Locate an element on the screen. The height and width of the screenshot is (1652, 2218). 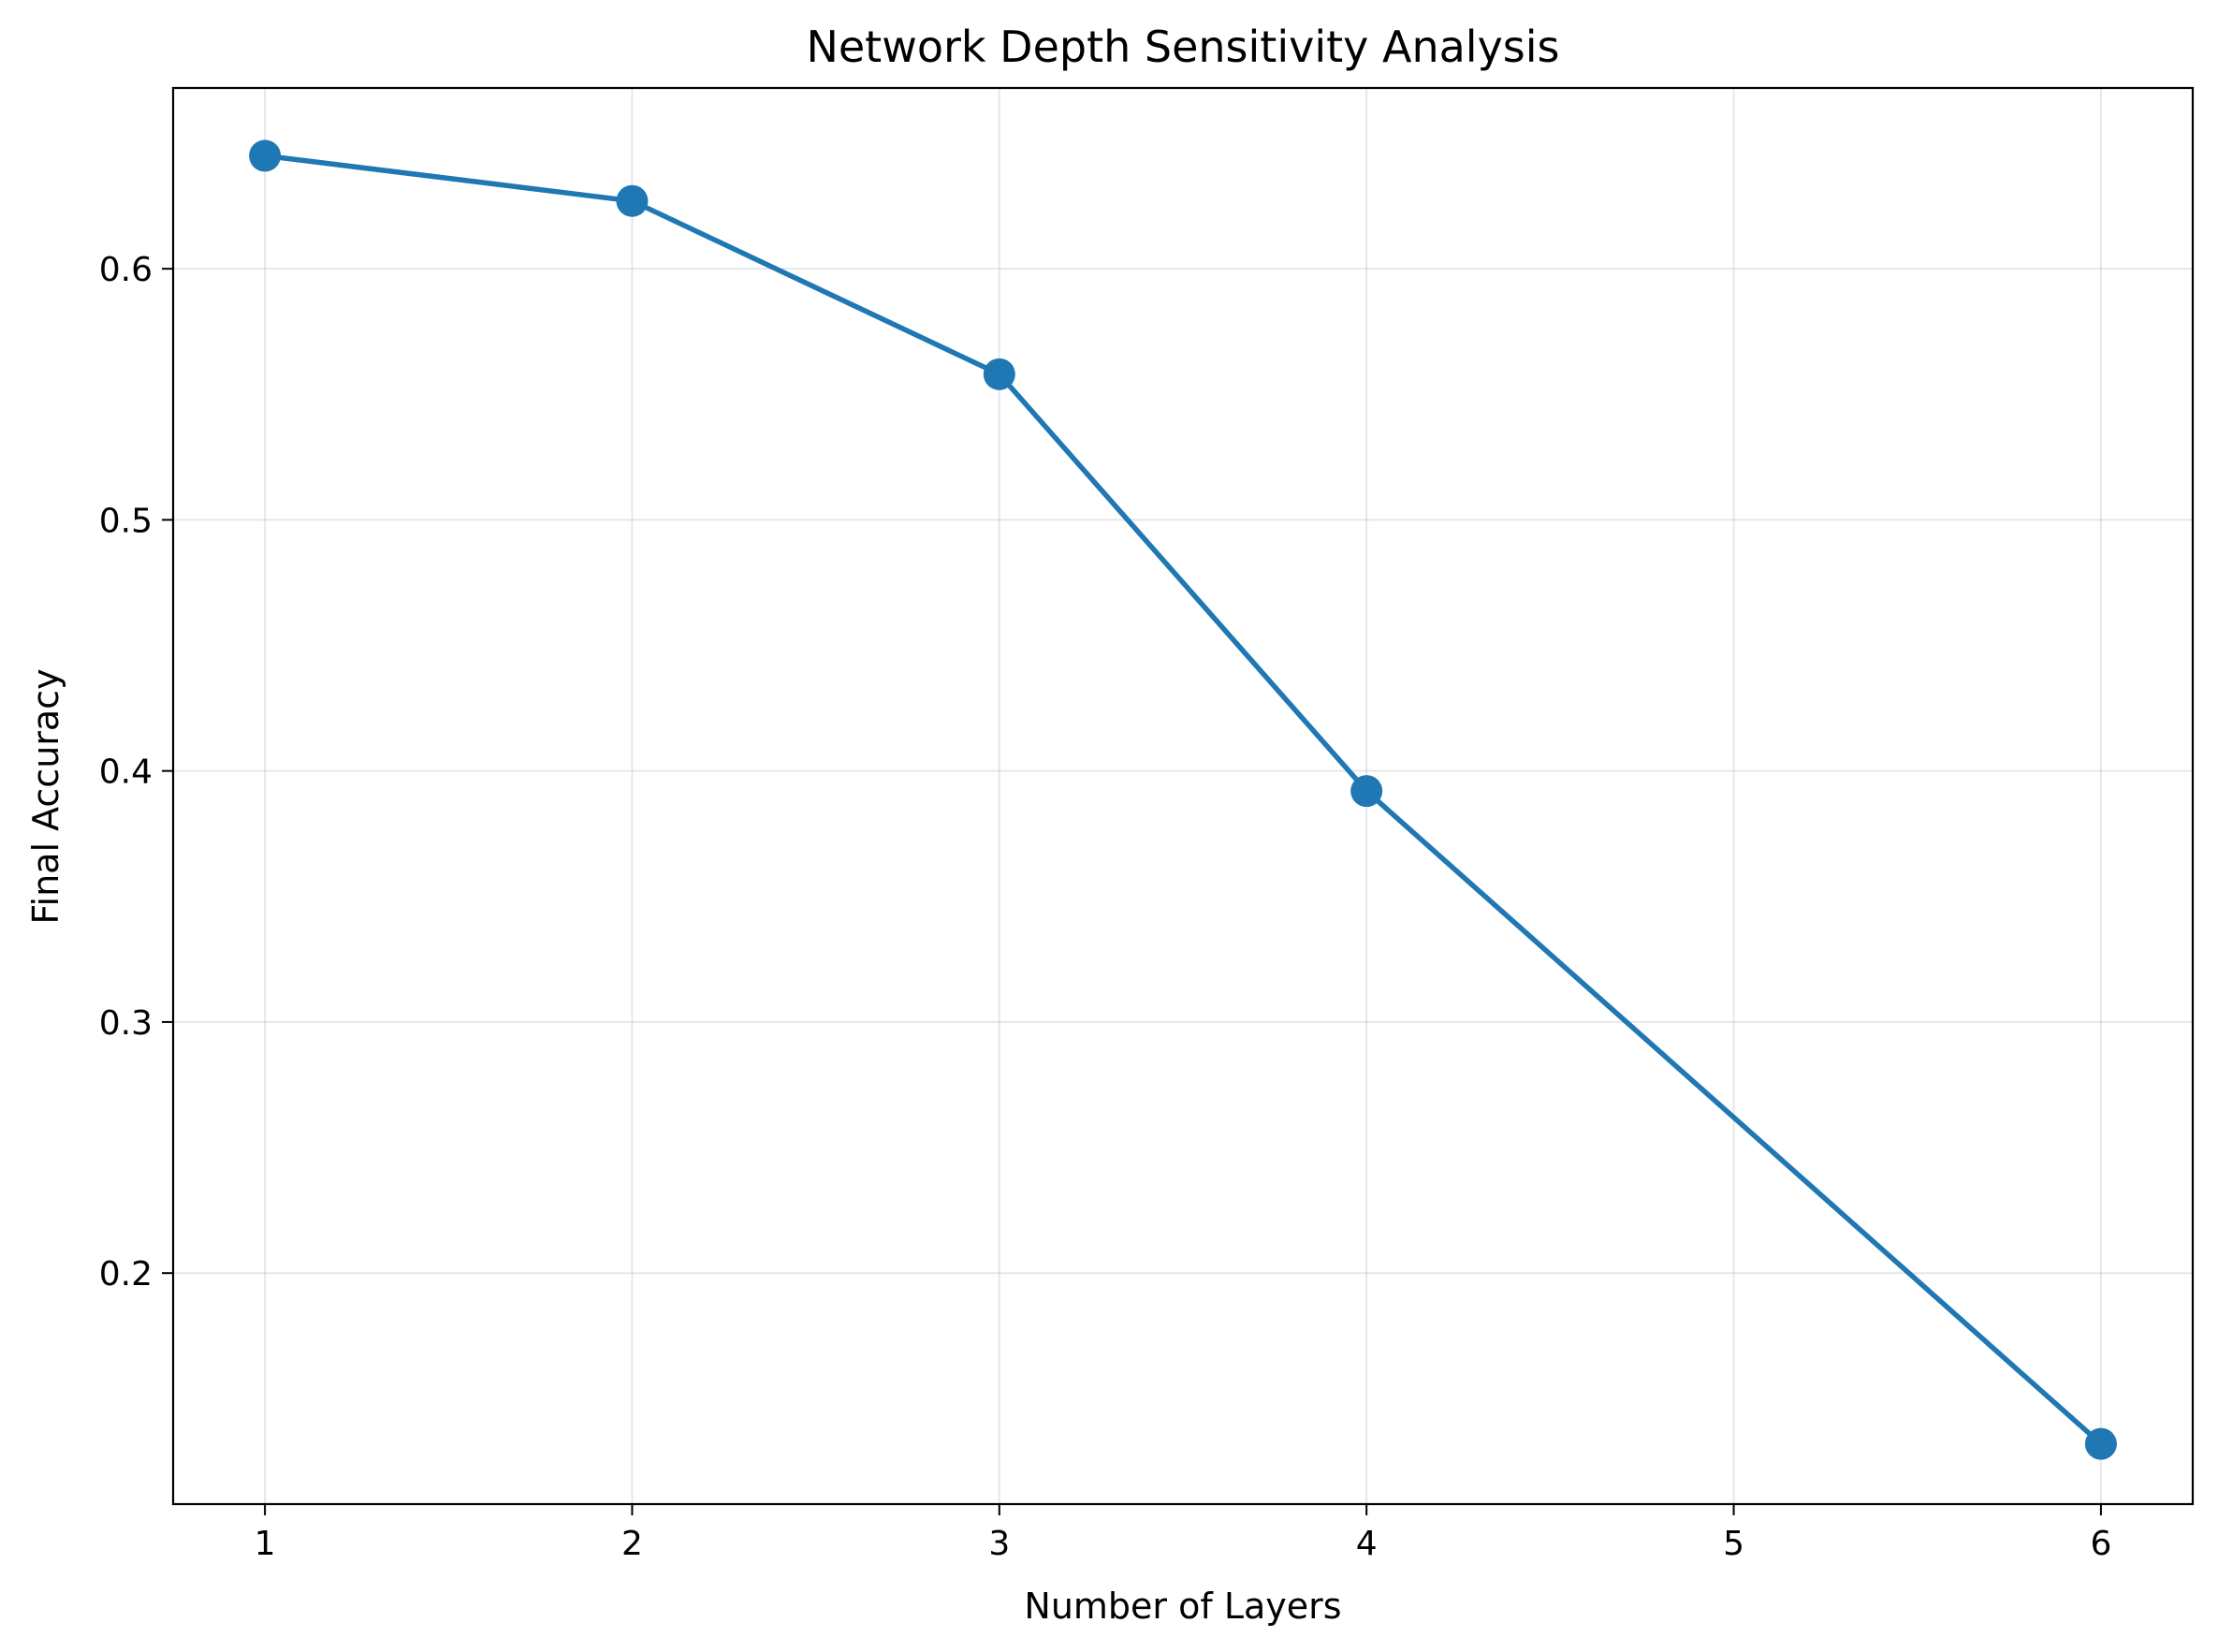
y-tick-label: 0.5 is located at coordinates (126, 521).